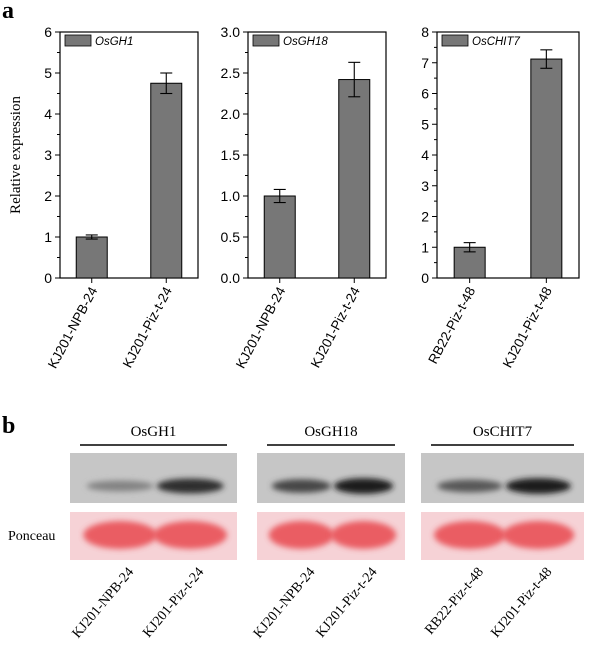 The image size is (595, 658). I want to click on blot-group-oschit7: OsCHIT7 RB22-Piz-t-48 KJ201-Piz-t-48, so click(502, 532).